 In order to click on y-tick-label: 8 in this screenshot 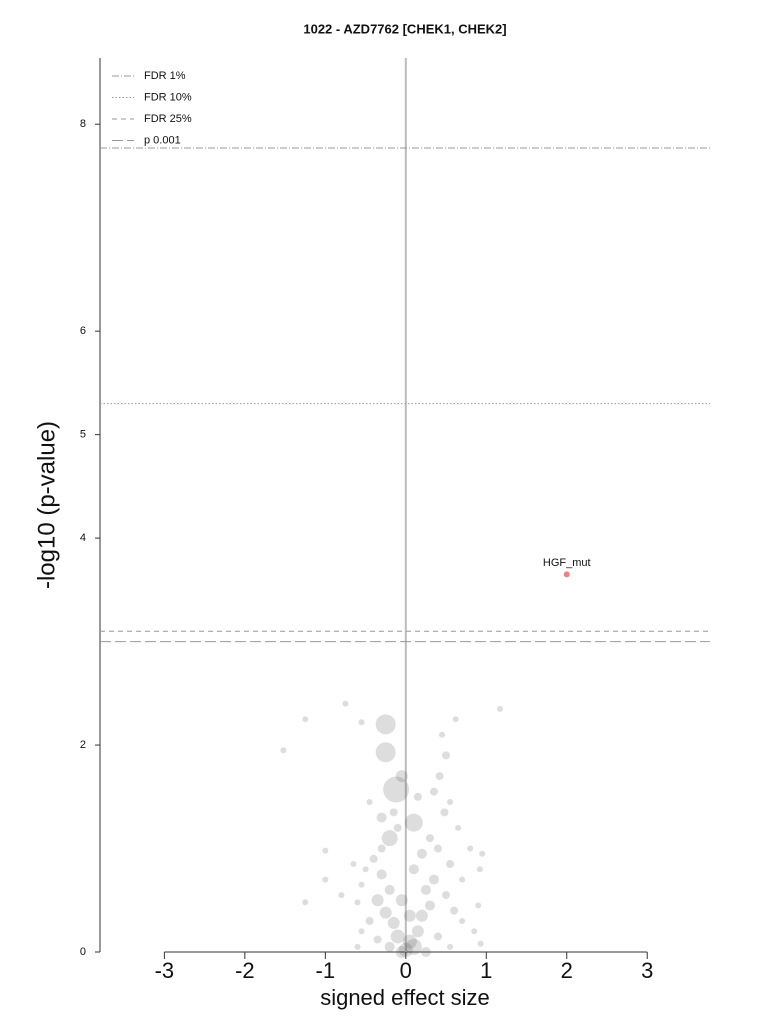, I will do `click(83, 124)`.